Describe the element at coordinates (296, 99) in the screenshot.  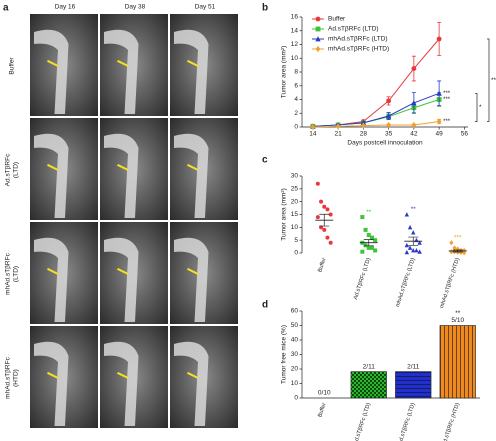
I see `y-tick-label: 4` at that location.